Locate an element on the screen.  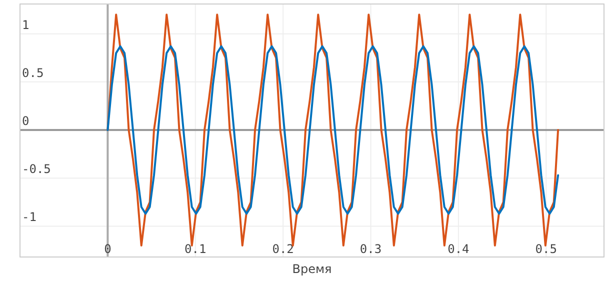
y-tick-label: 0 is located at coordinates (26, 121).